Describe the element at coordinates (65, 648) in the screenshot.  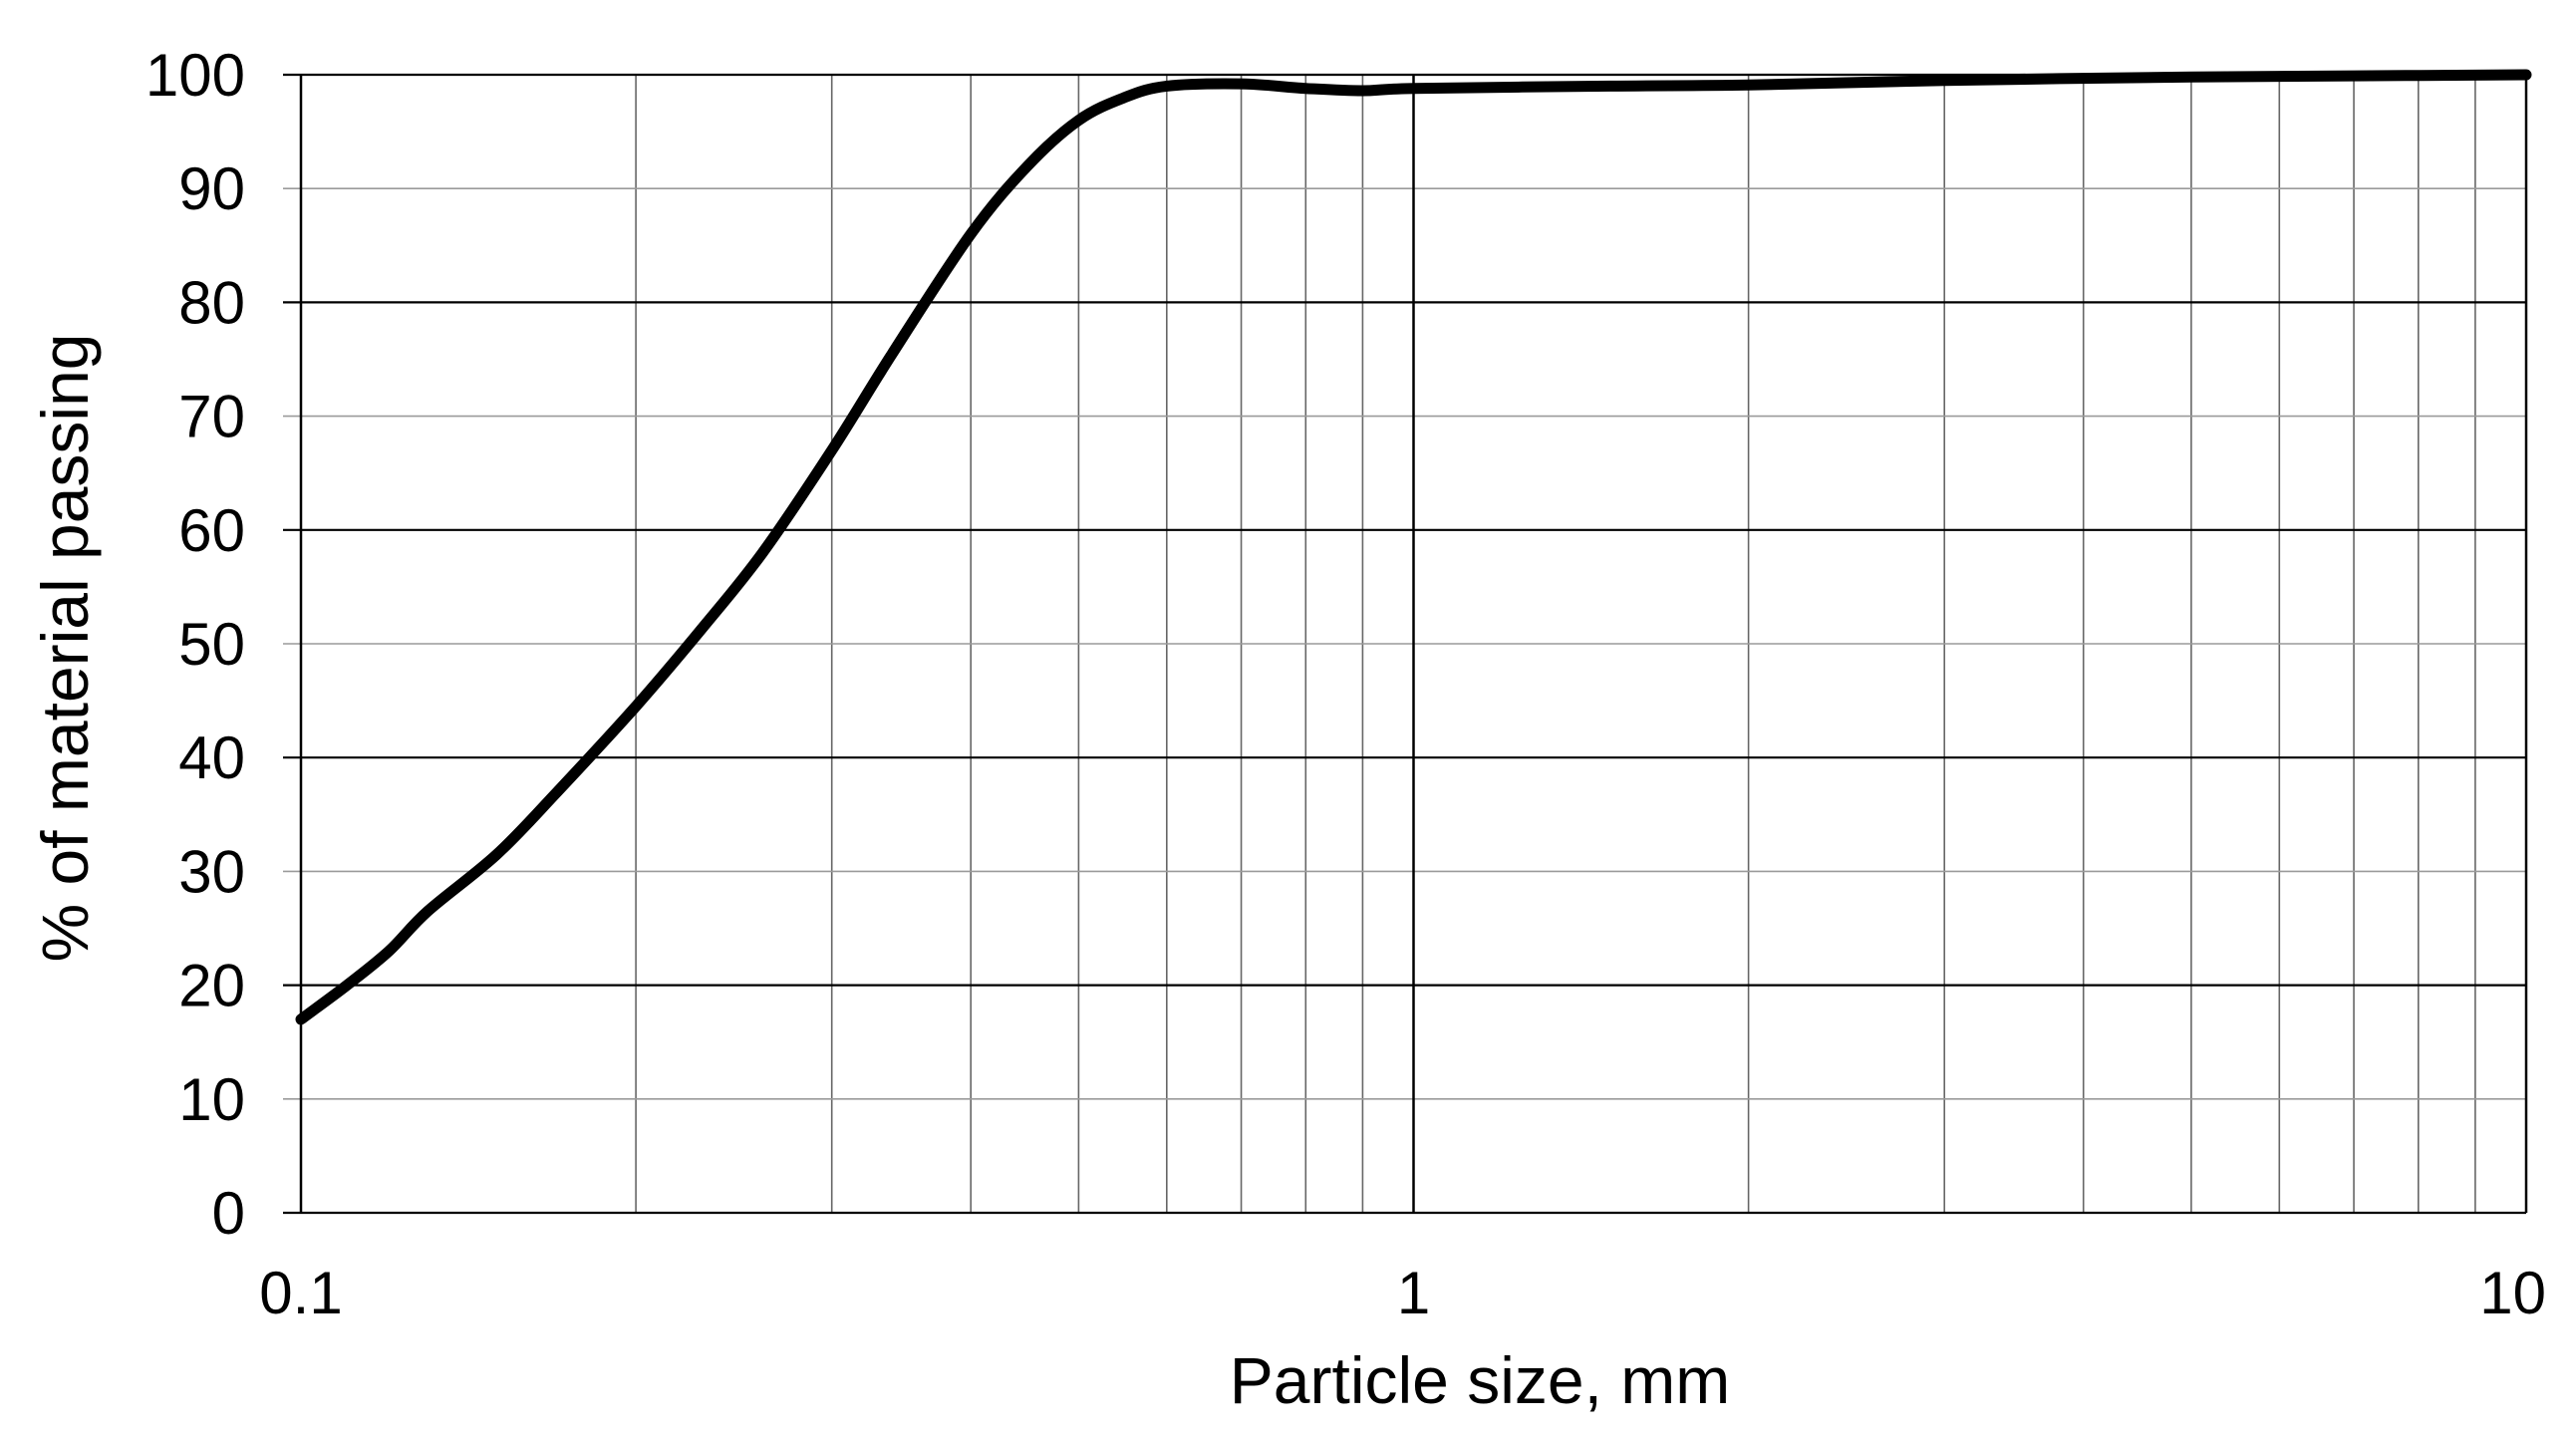
I see `y-axis-title: % of material passing` at that location.